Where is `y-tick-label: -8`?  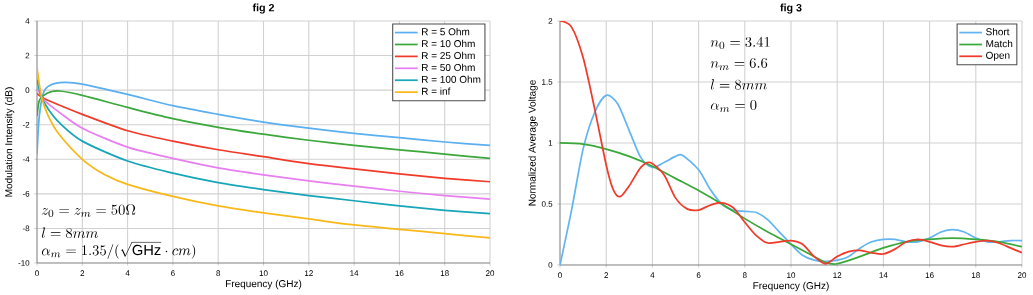
y-tick-label: -8 is located at coordinates (26, 228).